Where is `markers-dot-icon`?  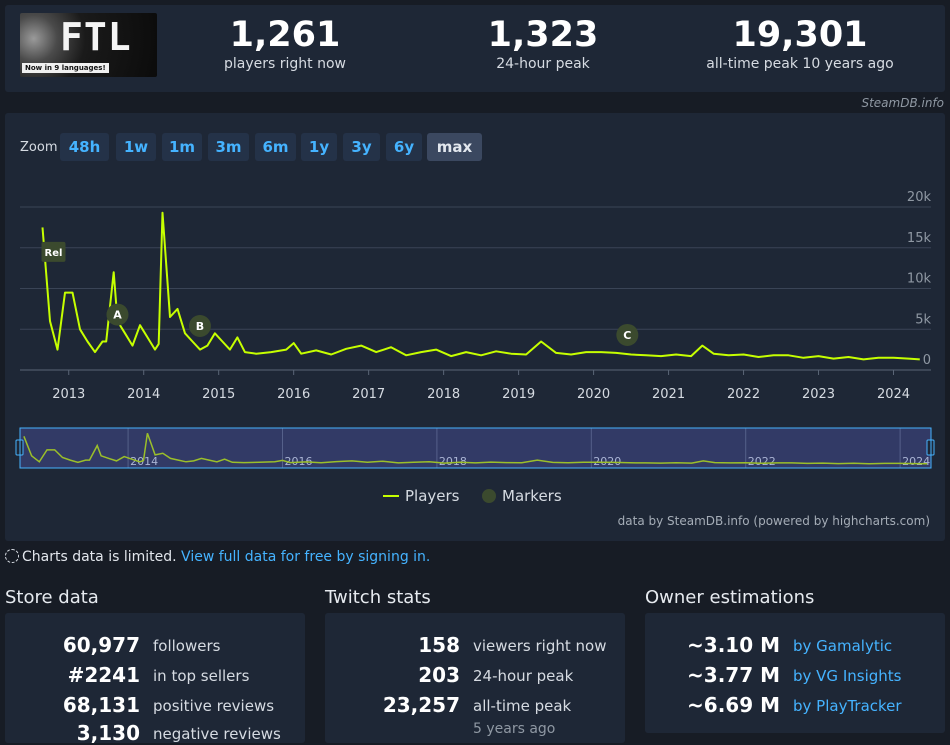 markers-dot-icon is located at coordinates (489, 496).